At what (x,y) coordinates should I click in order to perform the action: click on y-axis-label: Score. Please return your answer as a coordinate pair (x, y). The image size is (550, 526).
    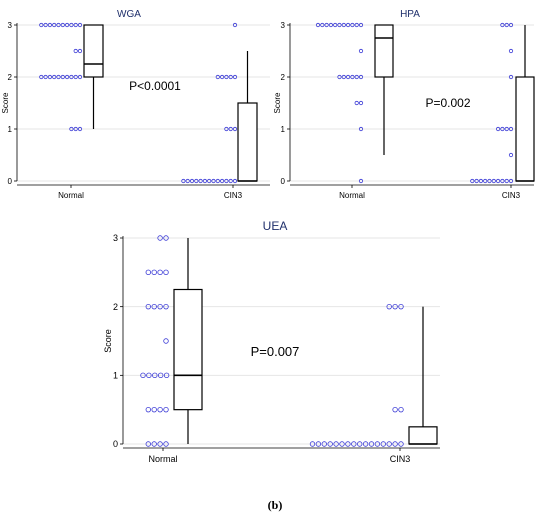
    Looking at the image, I should click on (108, 341).